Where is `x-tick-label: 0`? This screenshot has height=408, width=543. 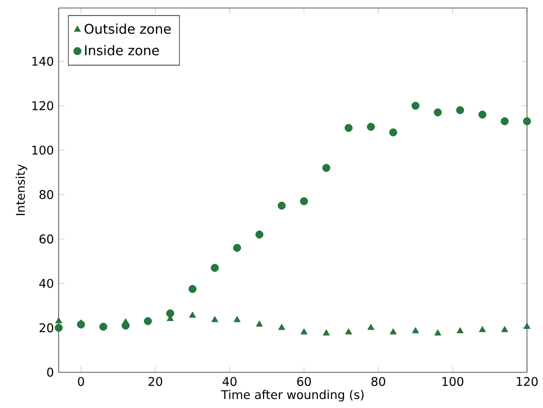
x-tick-label: 0 is located at coordinates (81, 381).